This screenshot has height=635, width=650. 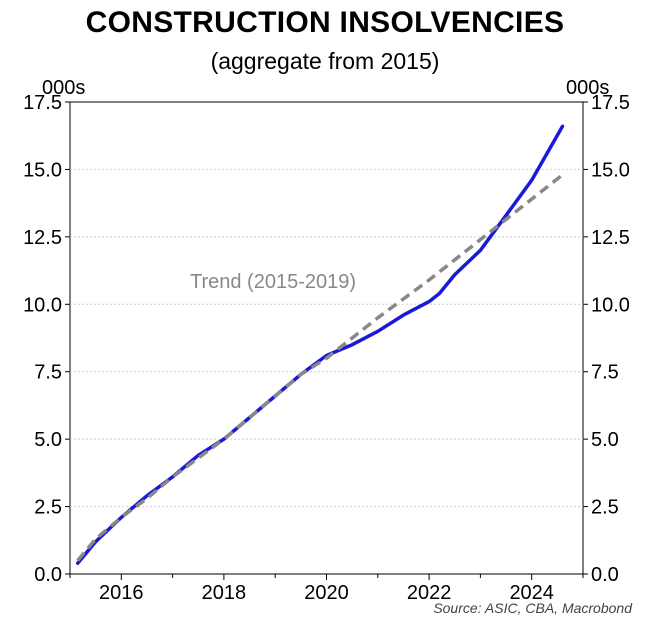 What do you see at coordinates (42, 103) in the screenshot?
I see `y-tick-label-left: 17.5` at bounding box center [42, 103].